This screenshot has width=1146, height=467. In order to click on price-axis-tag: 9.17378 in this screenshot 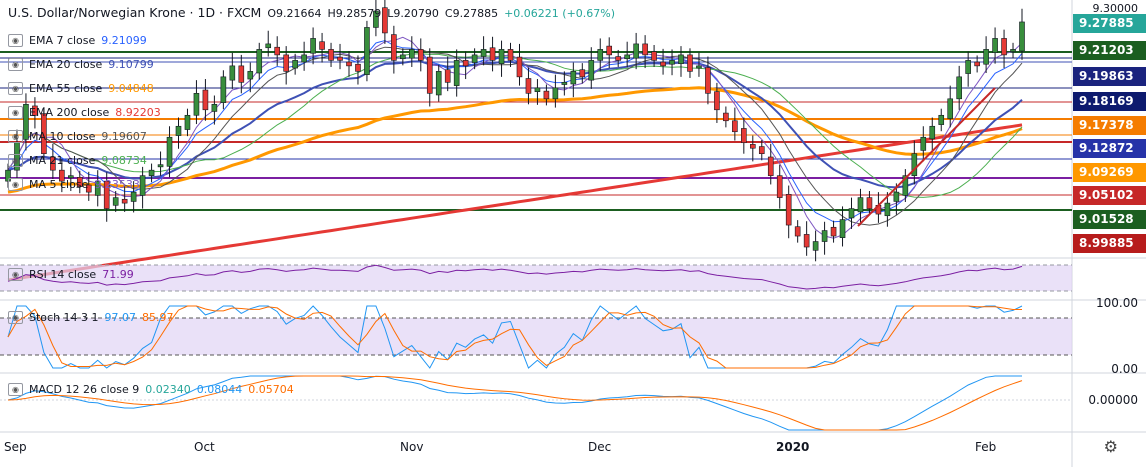, I will do `click(1109, 125)`.